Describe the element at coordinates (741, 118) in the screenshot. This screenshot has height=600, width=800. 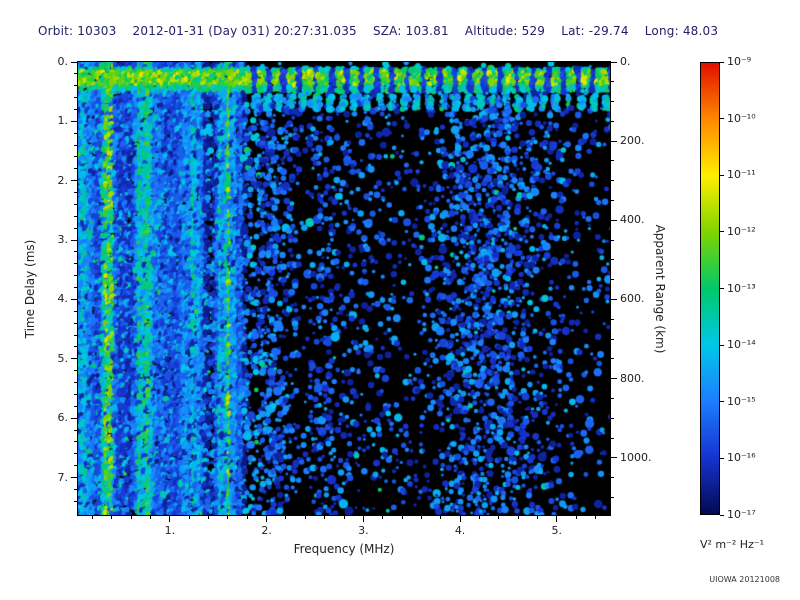
I see `colorbar-tick-label: 10⁻¹⁰` at that location.